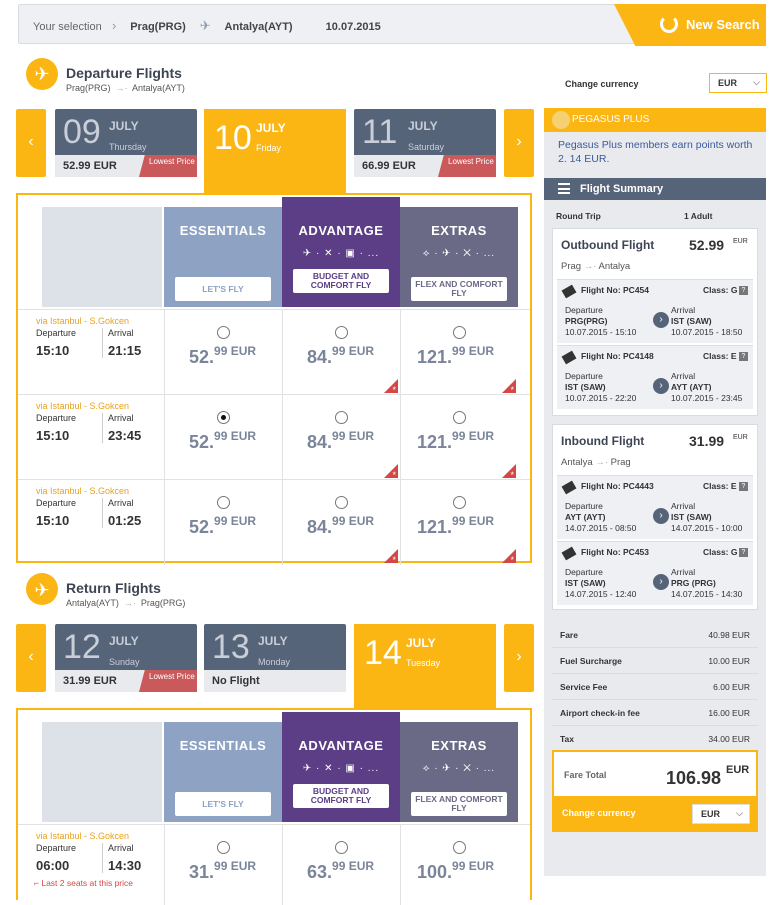 The width and height of the screenshot is (776, 905). Describe the element at coordinates (128, 147) in the screenshot. I see `date-weekday: Thursday` at that location.